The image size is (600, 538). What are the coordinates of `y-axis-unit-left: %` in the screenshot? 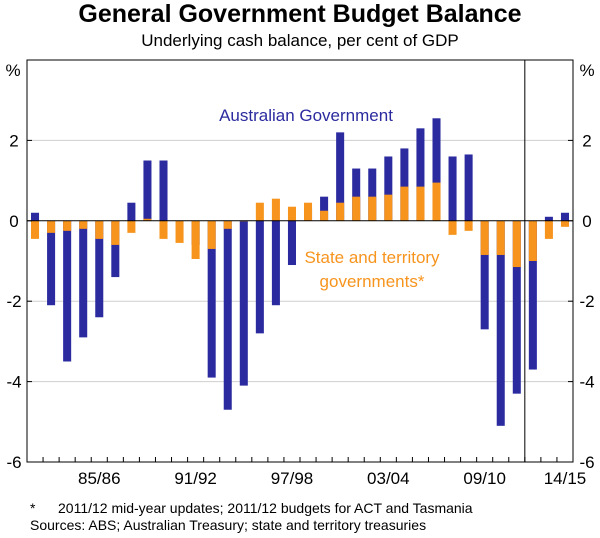 It's located at (12, 70).